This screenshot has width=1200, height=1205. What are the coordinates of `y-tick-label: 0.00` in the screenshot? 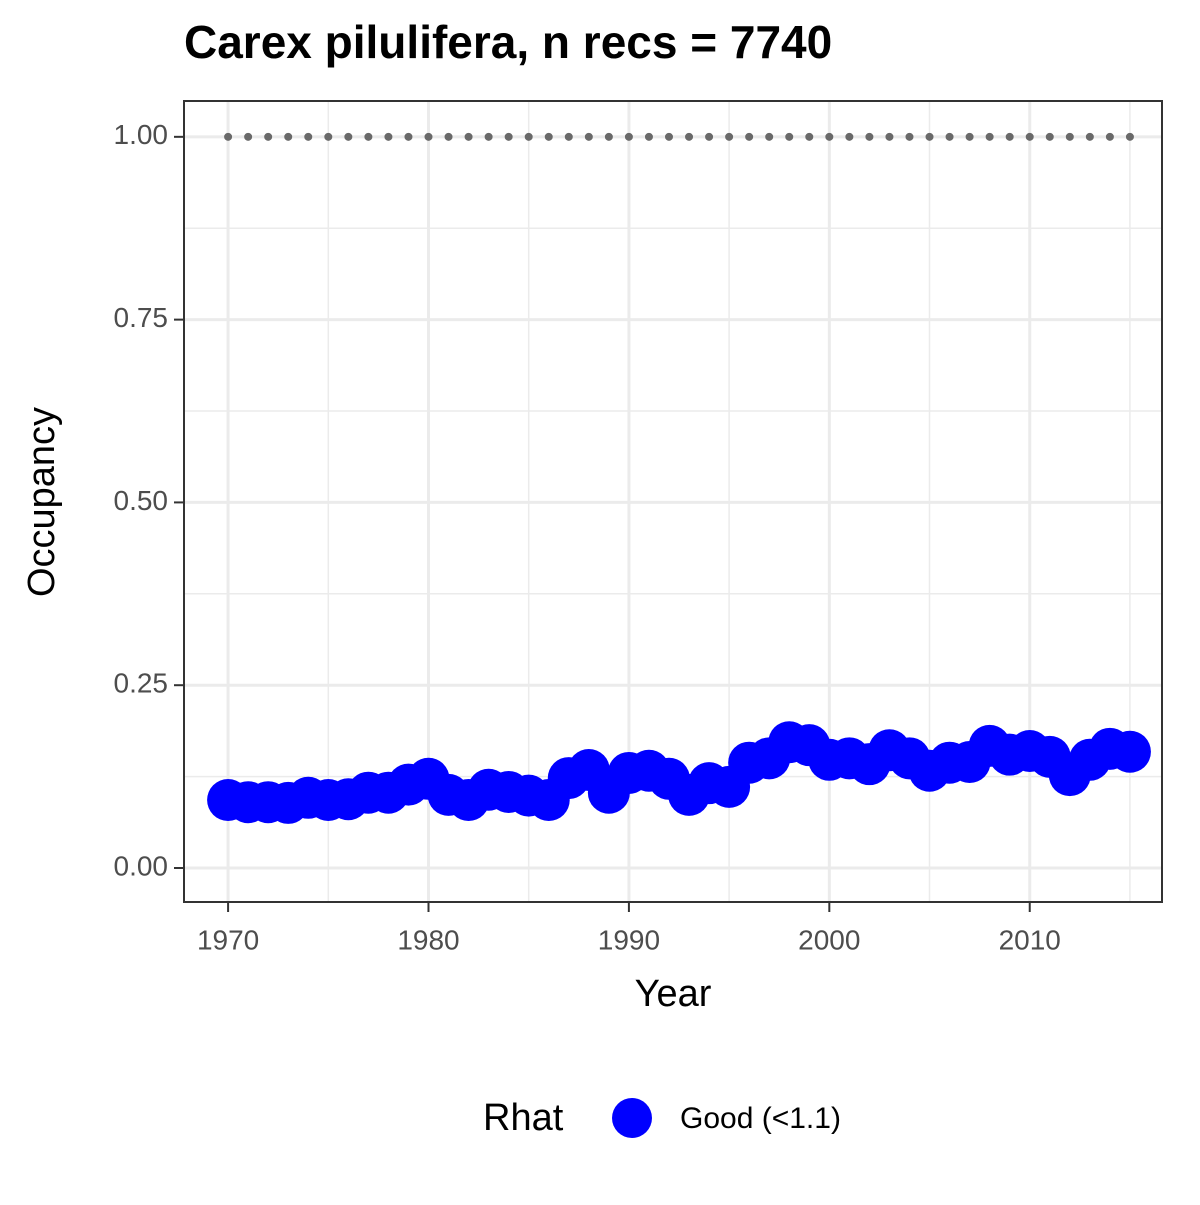 It's located at (141, 865).